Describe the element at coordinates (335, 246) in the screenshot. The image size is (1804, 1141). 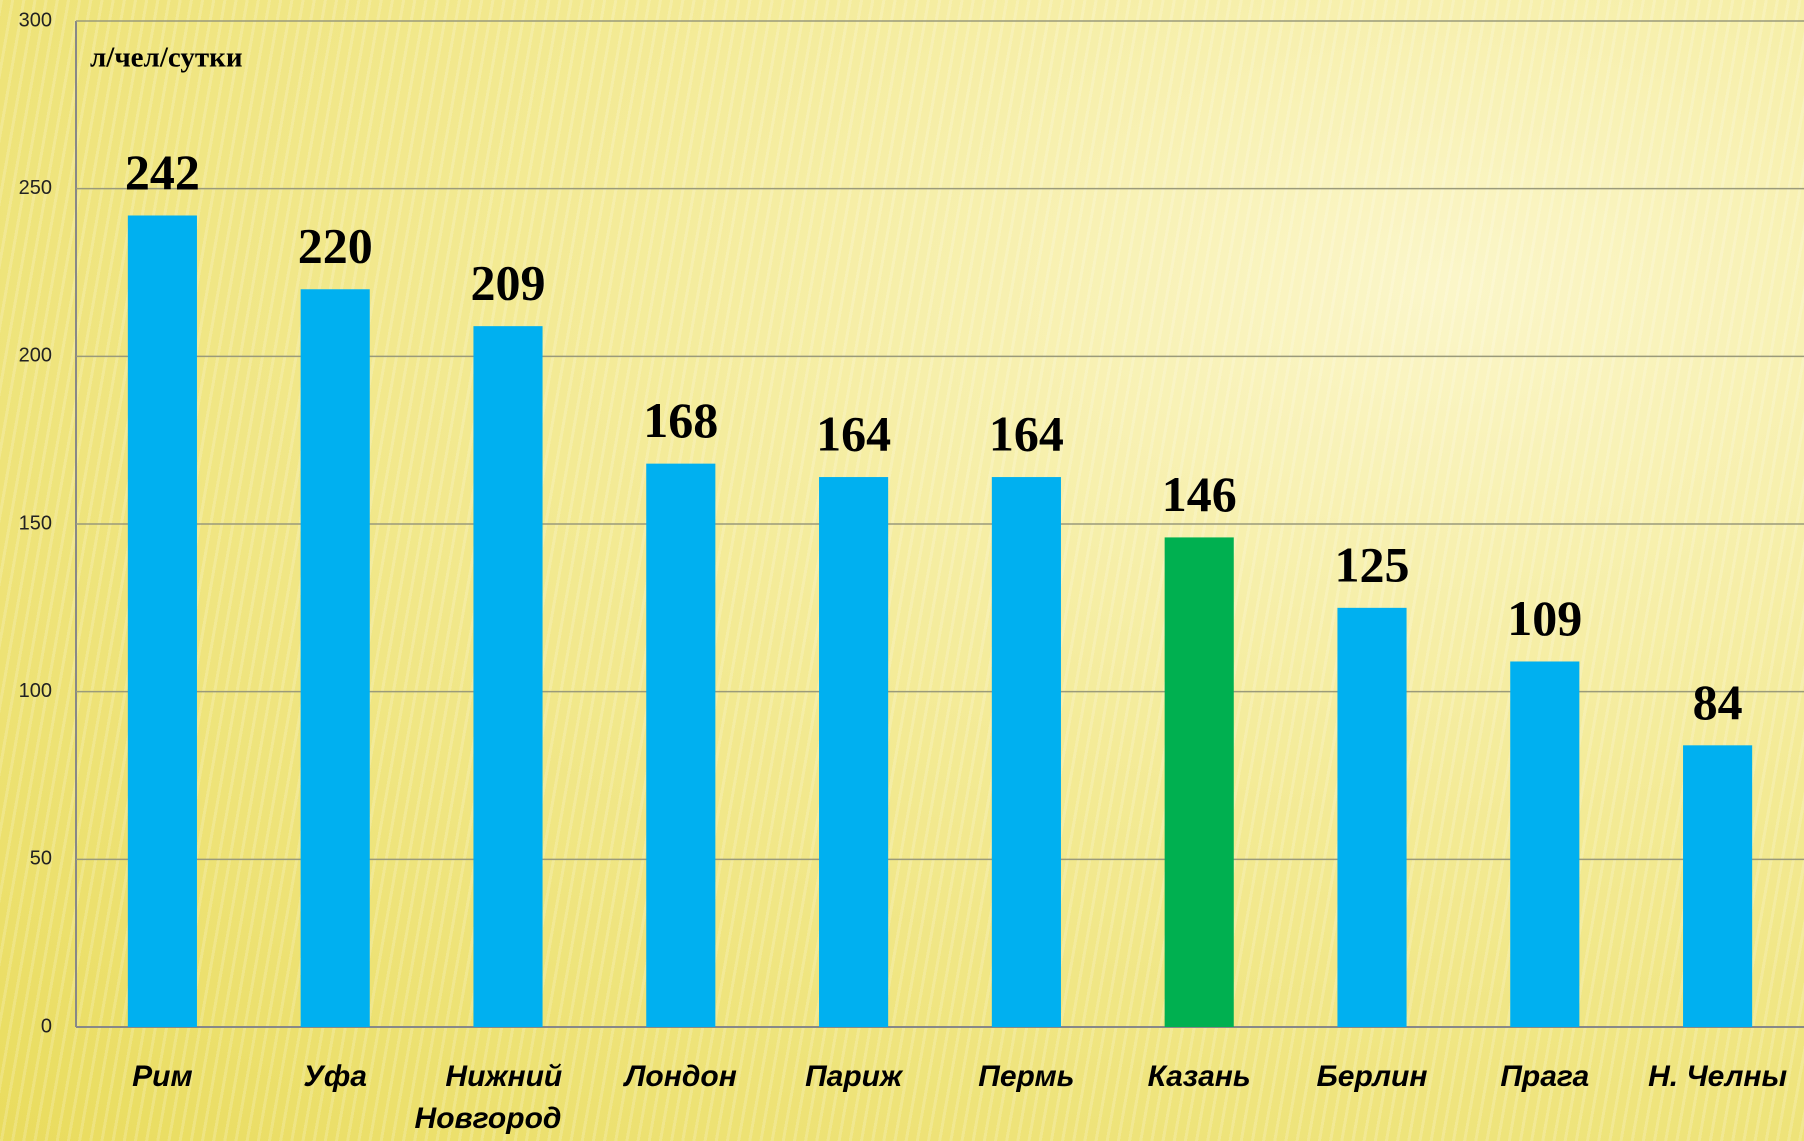
I see `data-label: 220` at that location.